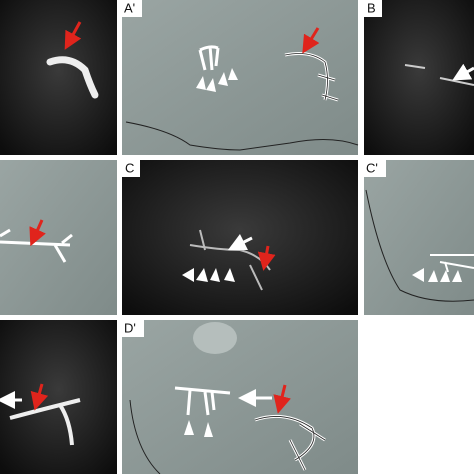 The image size is (474, 474). What do you see at coordinates (372, 167) in the screenshot?
I see `panel-label: C'` at bounding box center [372, 167].